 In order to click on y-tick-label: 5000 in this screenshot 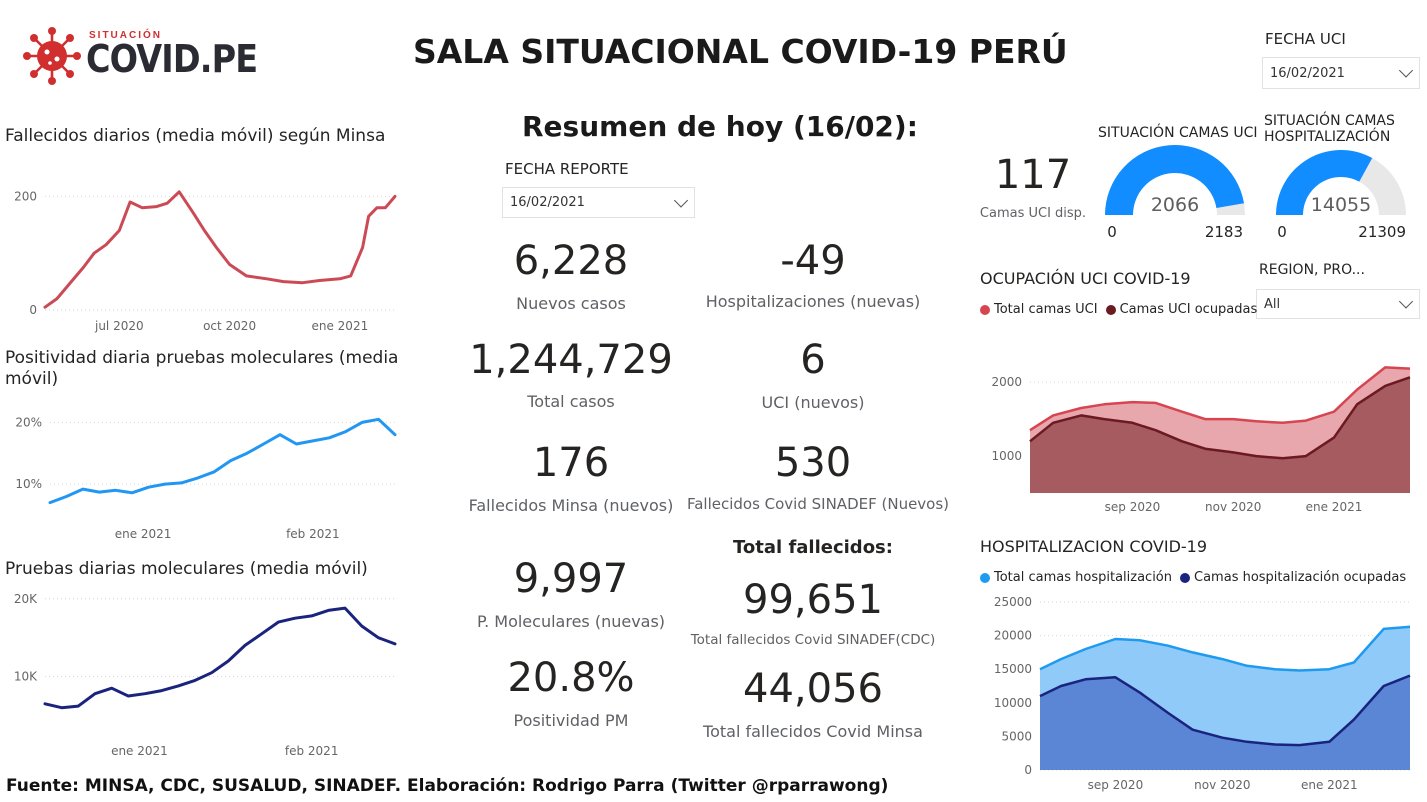, I will do `click(1016, 736)`.